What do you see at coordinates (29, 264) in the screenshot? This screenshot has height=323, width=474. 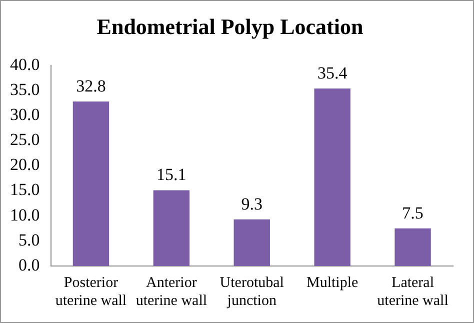 I see `y-tick-label: 0.0` at bounding box center [29, 264].